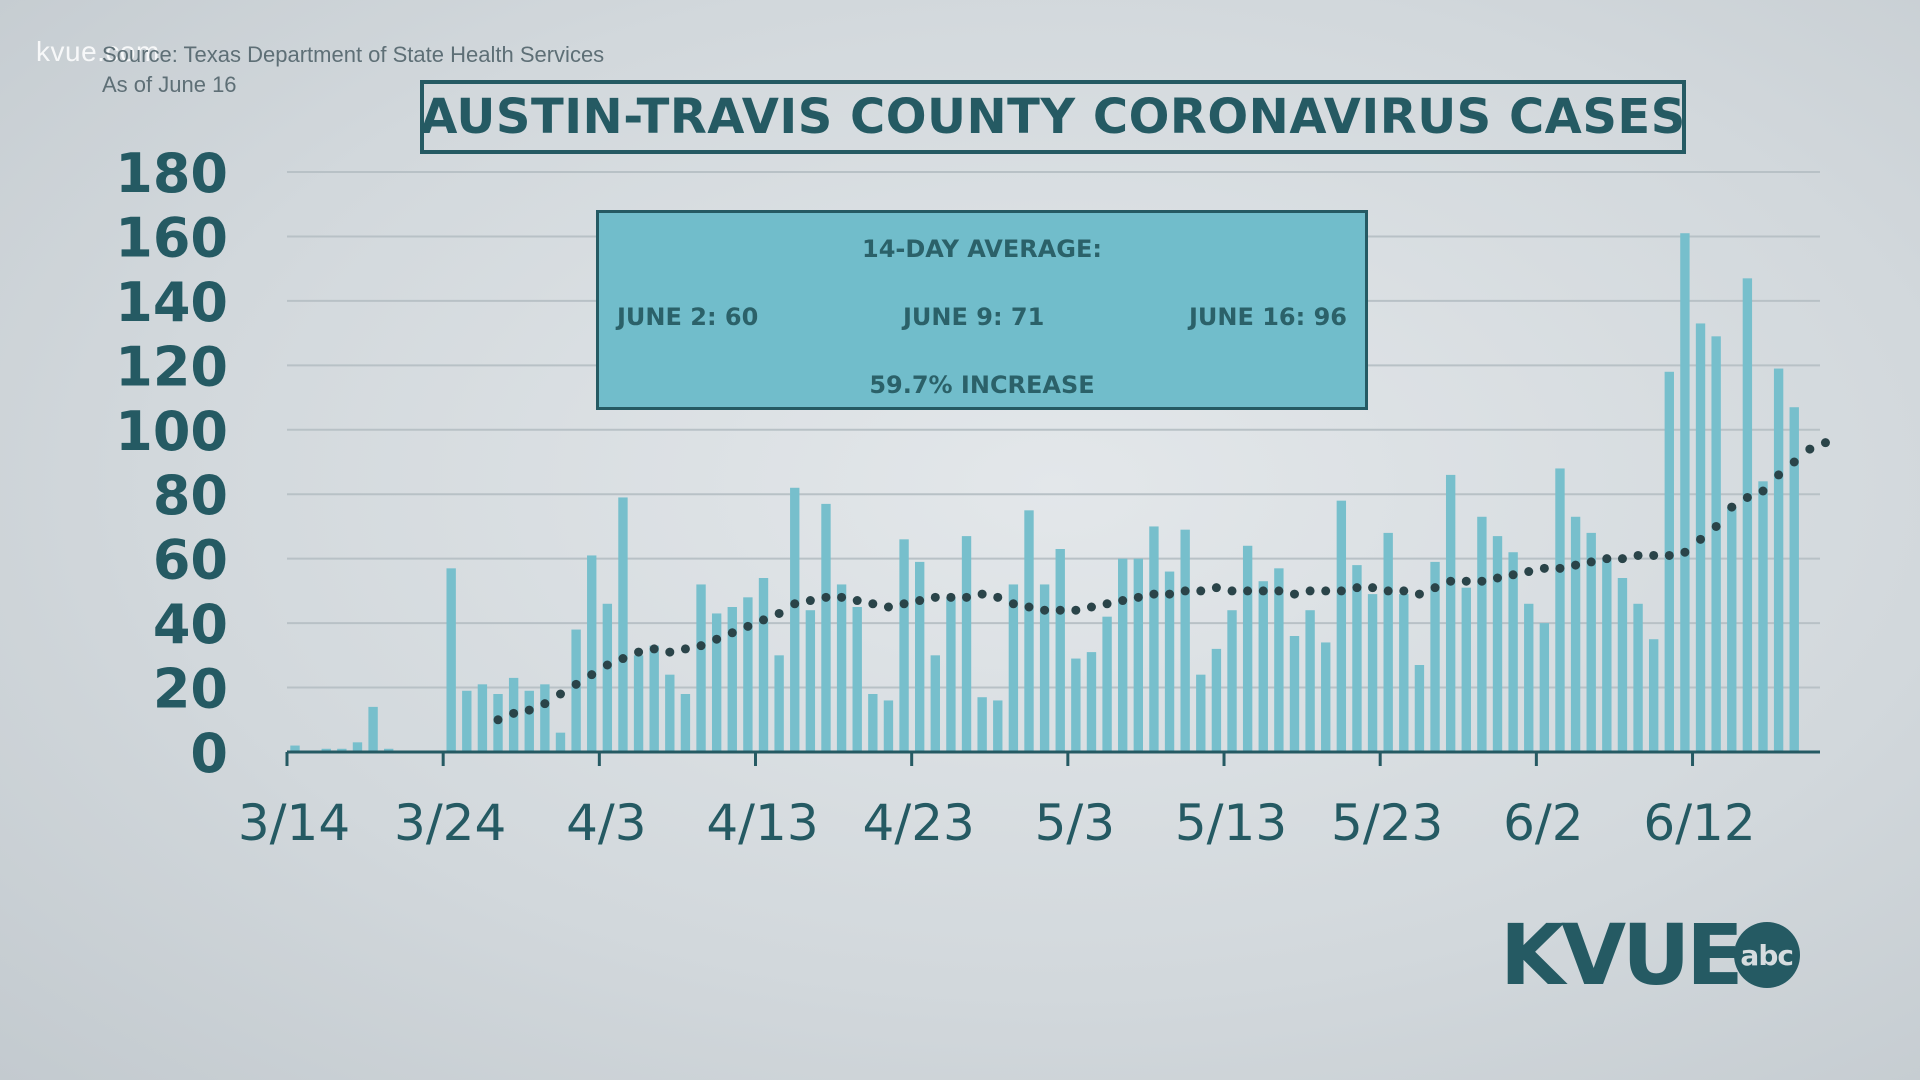 This screenshot has height=1080, width=1920. I want to click on y-tick-label: 20, so click(190, 689).